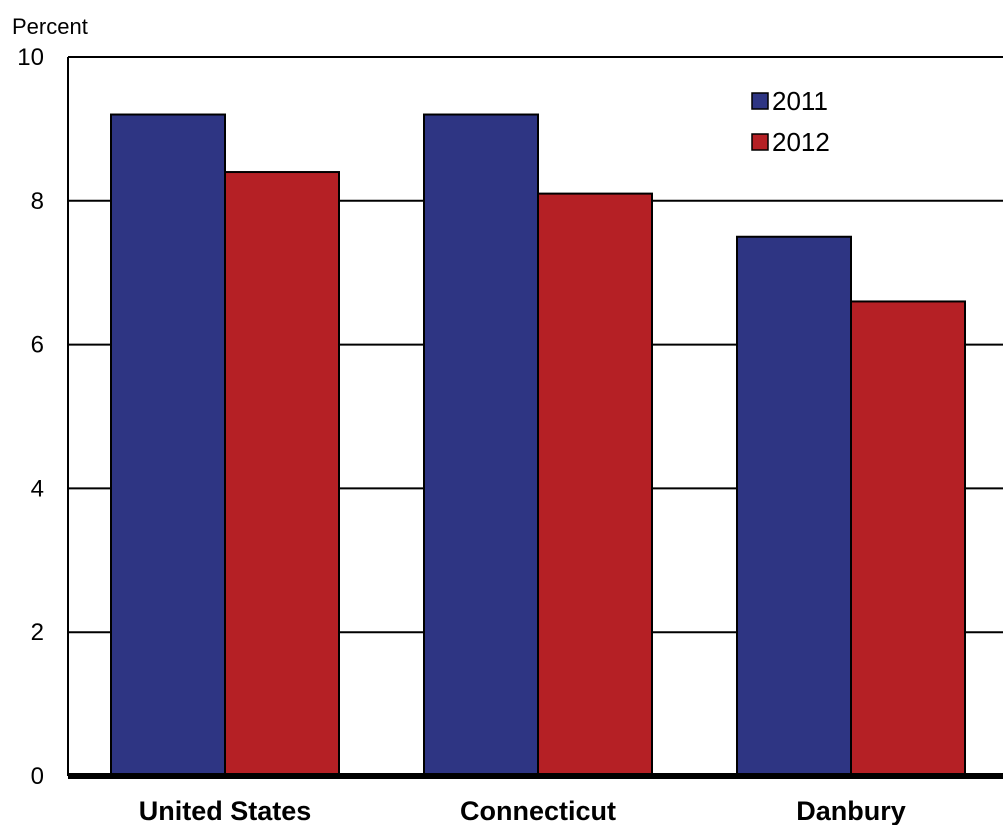 The width and height of the screenshot is (1003, 825). What do you see at coordinates (851, 810) in the screenshot?
I see `x-tick-label: Danbury` at bounding box center [851, 810].